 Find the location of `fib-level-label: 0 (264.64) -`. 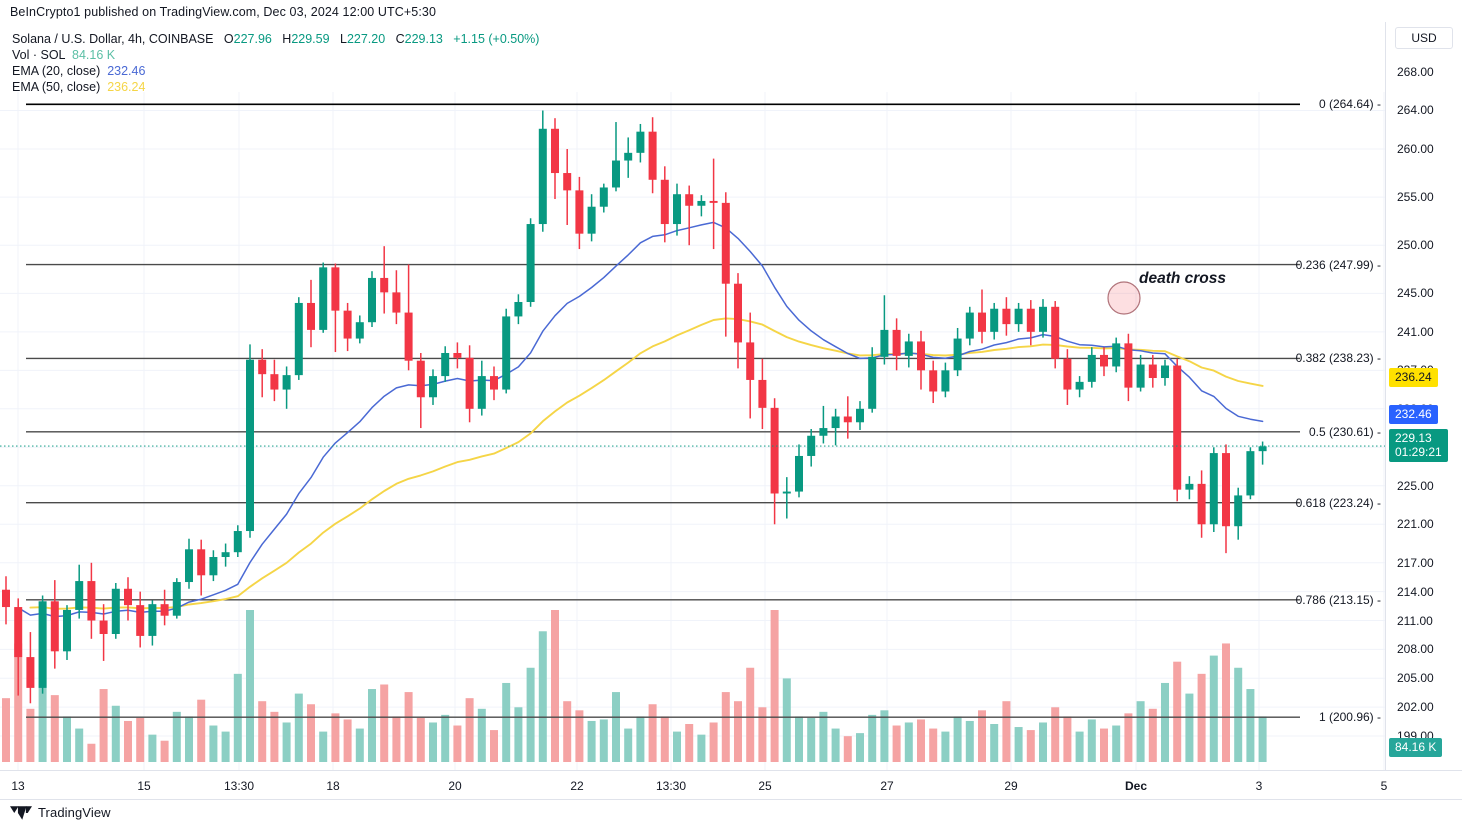

fib-level-label: 0 (264.64) - is located at coordinates (1349, 104).